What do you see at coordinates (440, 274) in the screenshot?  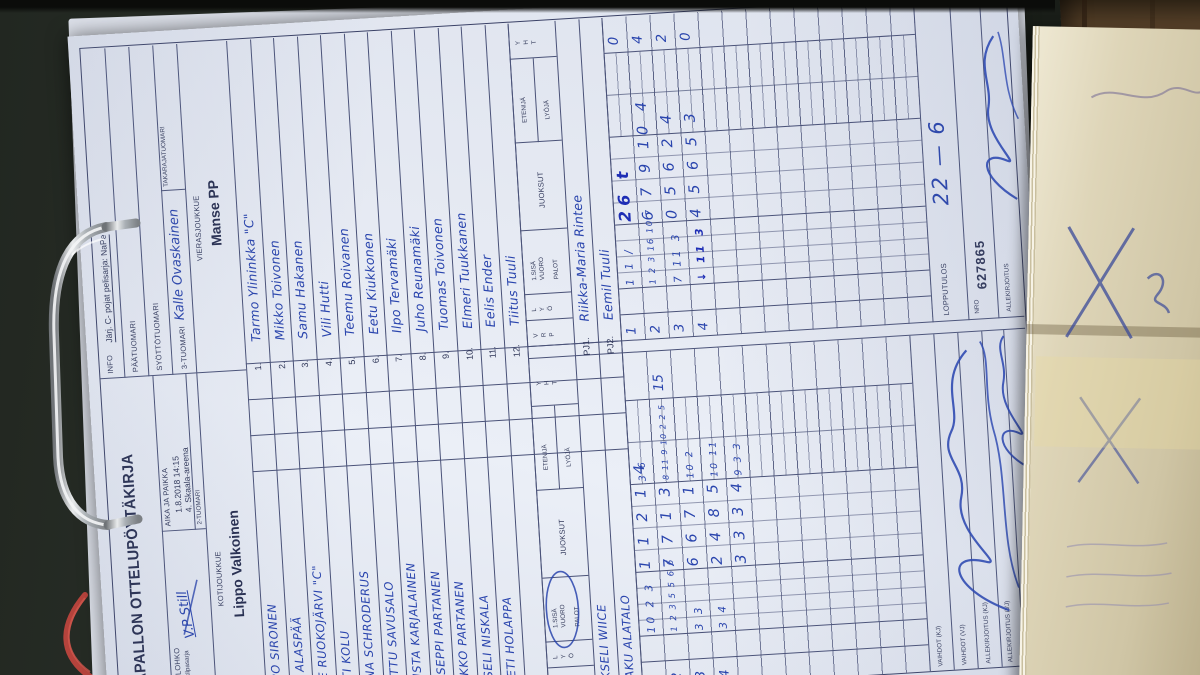 I see `away-player-name: Tuomas Toivonen` at bounding box center [440, 274].